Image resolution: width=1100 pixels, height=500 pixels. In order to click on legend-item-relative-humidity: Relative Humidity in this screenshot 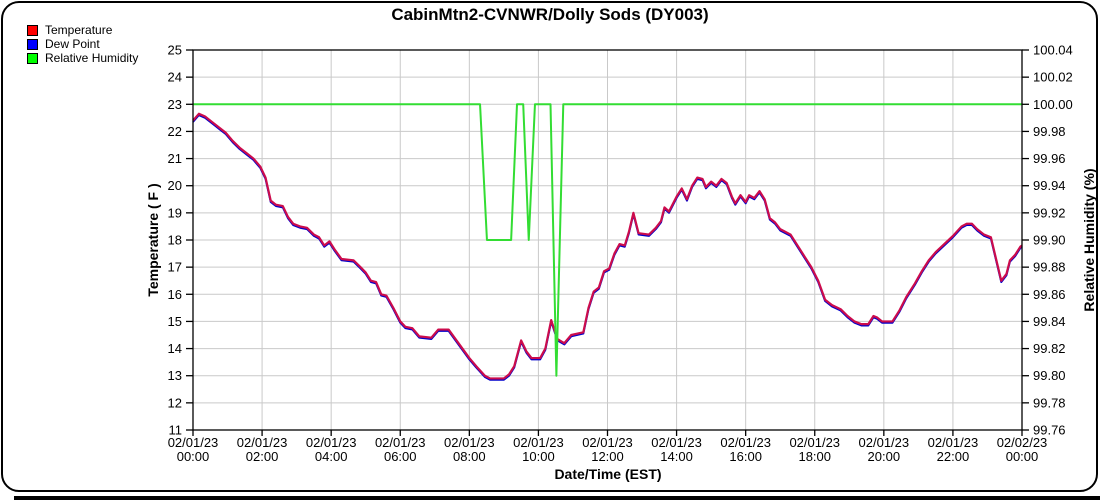, I will do `click(82, 58)`.